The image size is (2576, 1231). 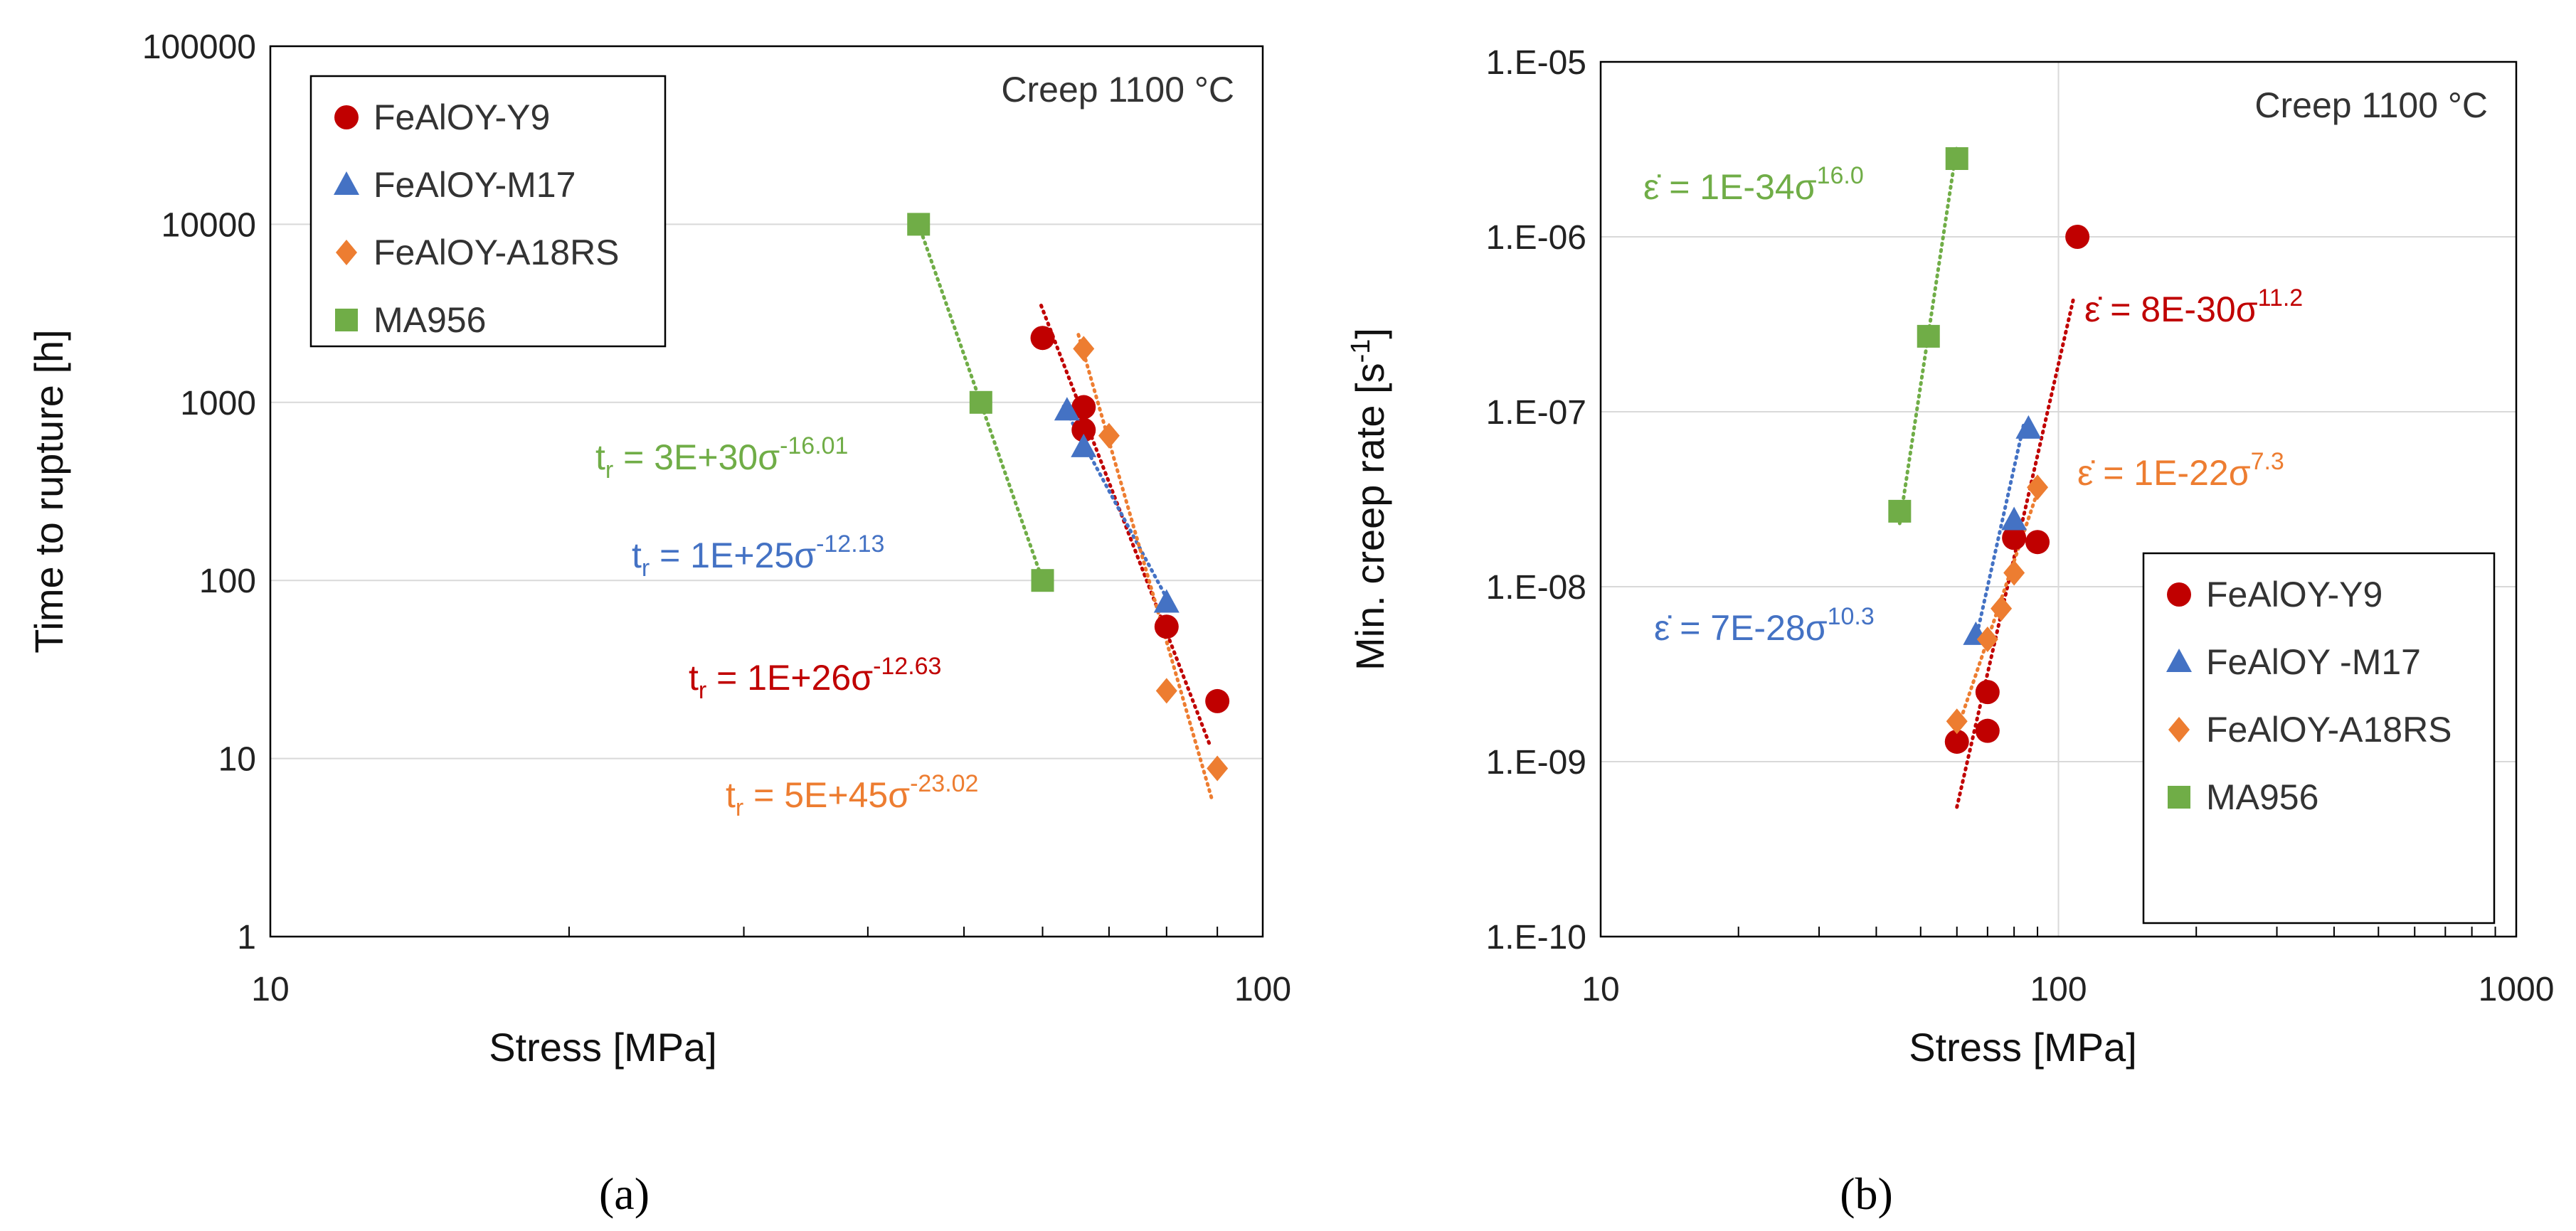 What do you see at coordinates (1536, 937) in the screenshot?
I see `y-tick-label: 1.E-10` at bounding box center [1536, 937].